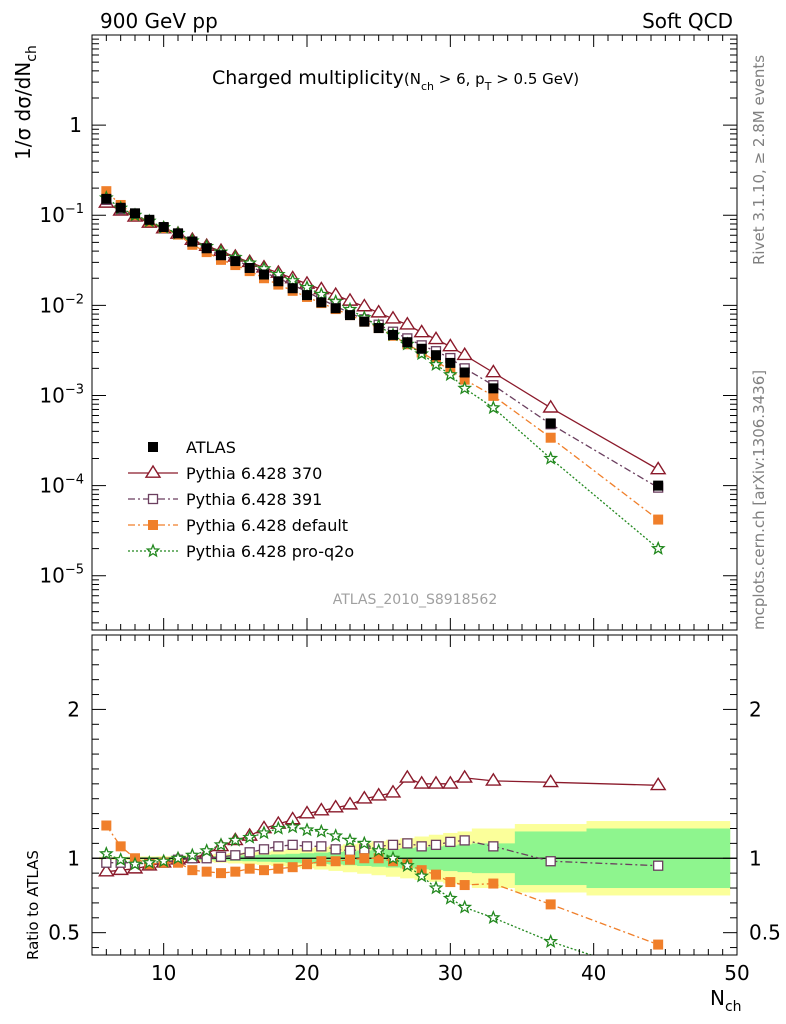 Image resolution: width=786 pixels, height=1024 pixels. I want to click on main-y-axis-label: 1/σ dσ/dNch, so click(25, 102).